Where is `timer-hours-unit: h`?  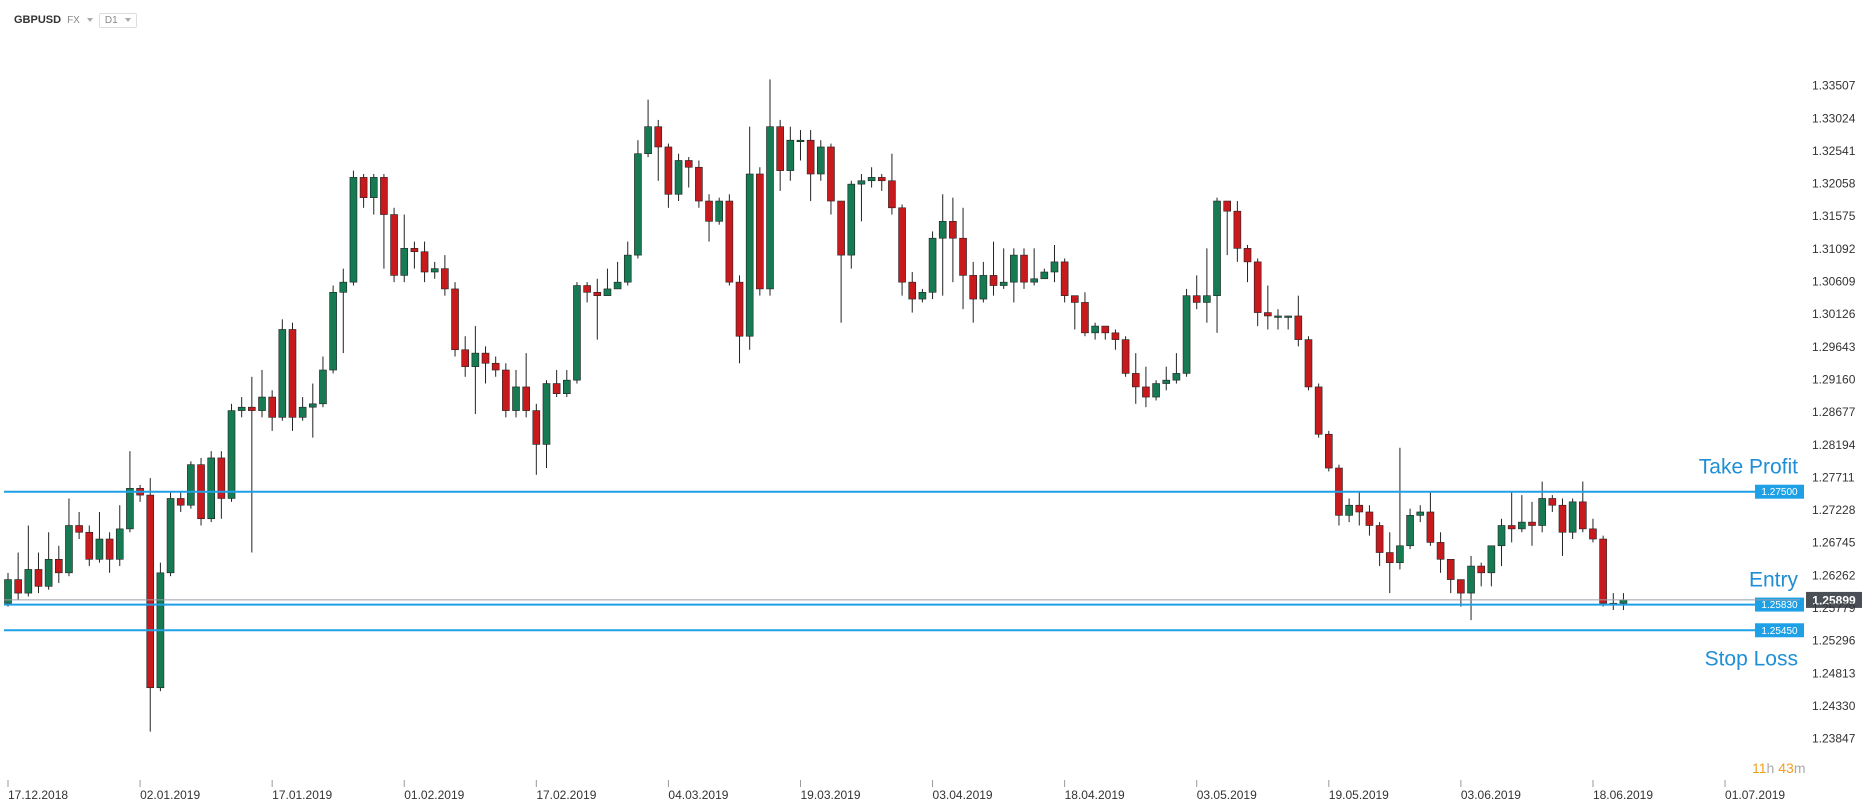 timer-hours-unit: h is located at coordinates (1770, 768).